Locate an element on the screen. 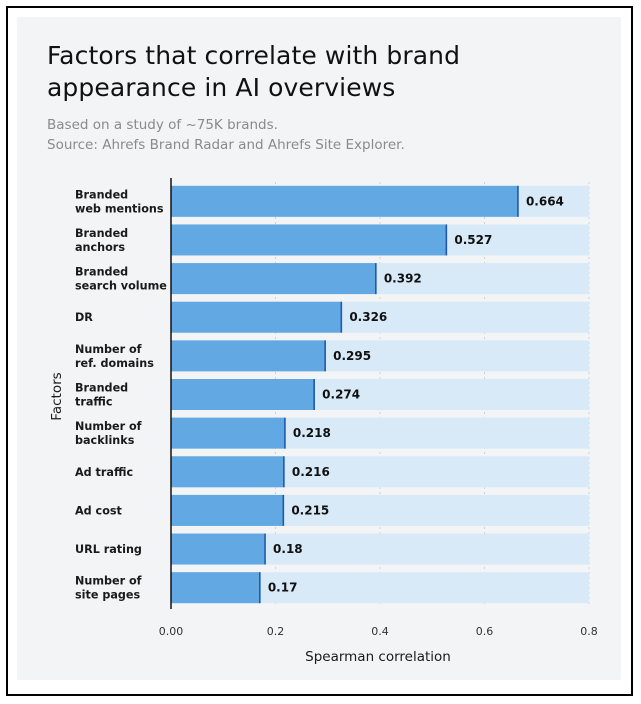  category-label-line: URL rating is located at coordinates (108, 549).